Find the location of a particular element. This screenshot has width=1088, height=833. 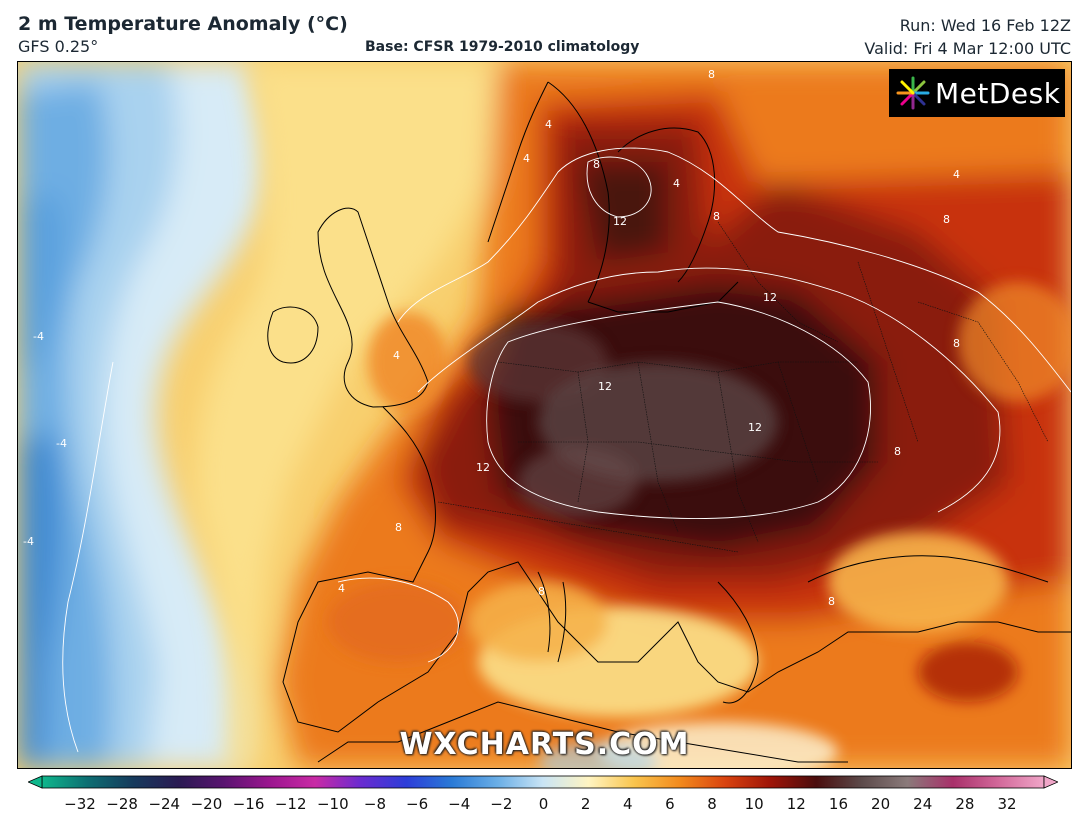

contour-12-scandinavia is located at coordinates (619, 187).